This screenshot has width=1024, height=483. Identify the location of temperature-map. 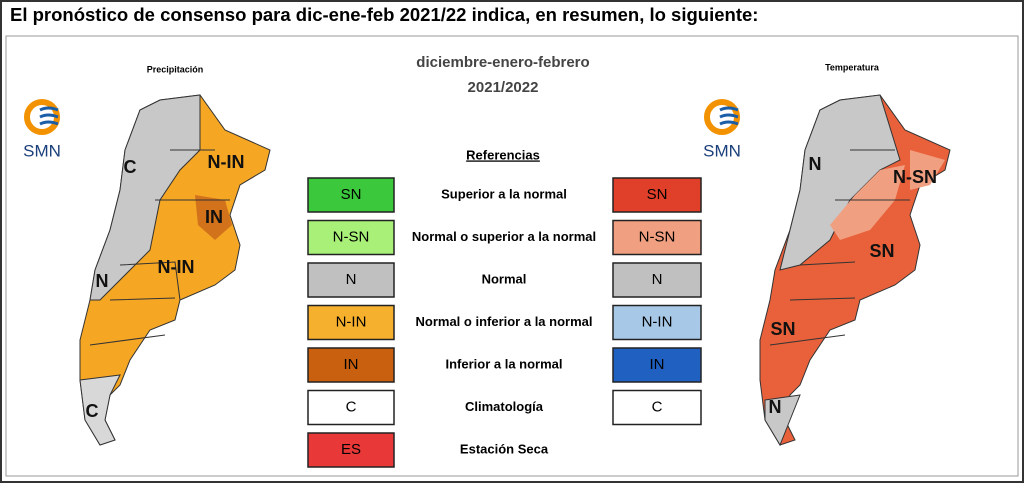
(855, 270).